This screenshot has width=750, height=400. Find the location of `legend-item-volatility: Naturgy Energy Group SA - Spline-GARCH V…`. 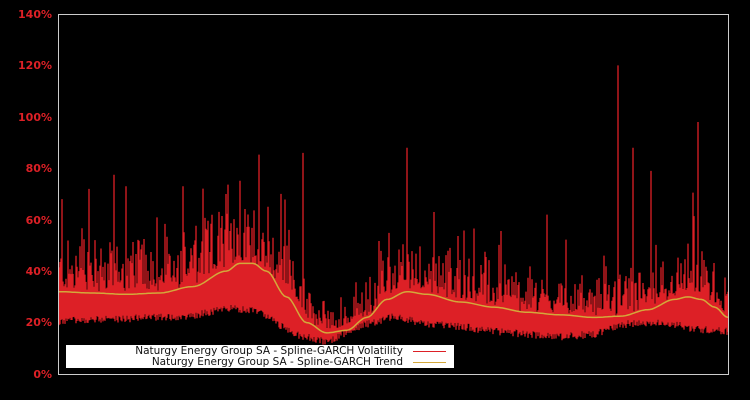

legend-item-volatility: Naturgy Energy Group SA - Spline-GARCH V… is located at coordinates (290, 351).